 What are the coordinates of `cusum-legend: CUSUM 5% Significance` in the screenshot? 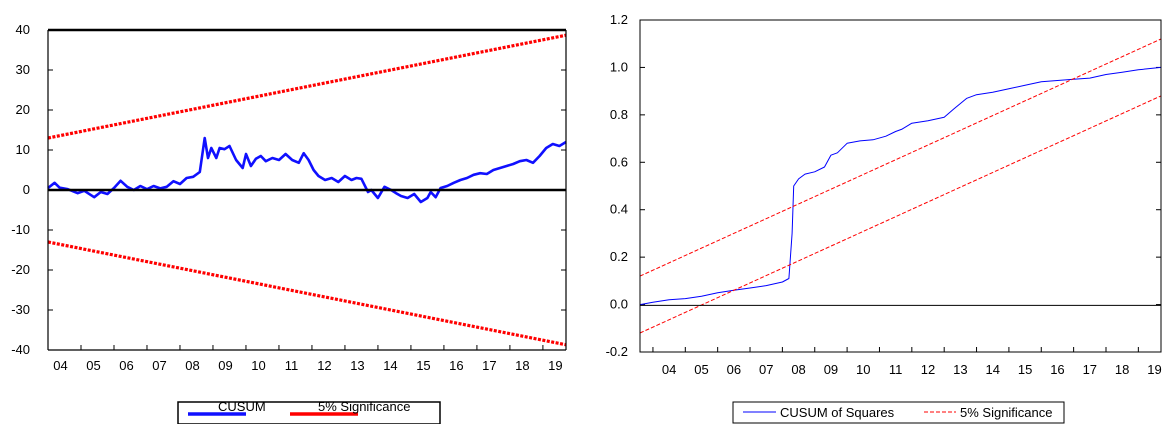 It's located at (309, 411).